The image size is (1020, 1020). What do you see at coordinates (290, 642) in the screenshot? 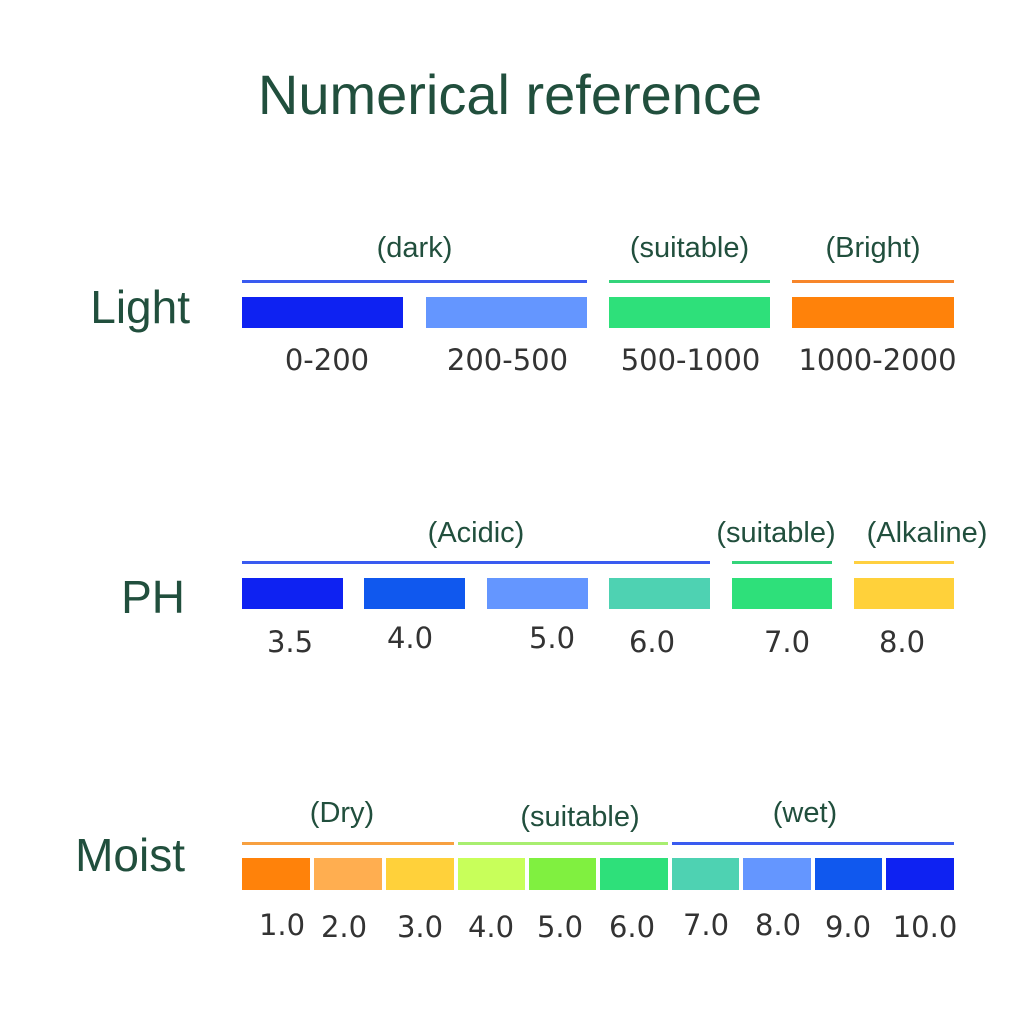
I see `ph-value-0: 3.5` at bounding box center [290, 642].